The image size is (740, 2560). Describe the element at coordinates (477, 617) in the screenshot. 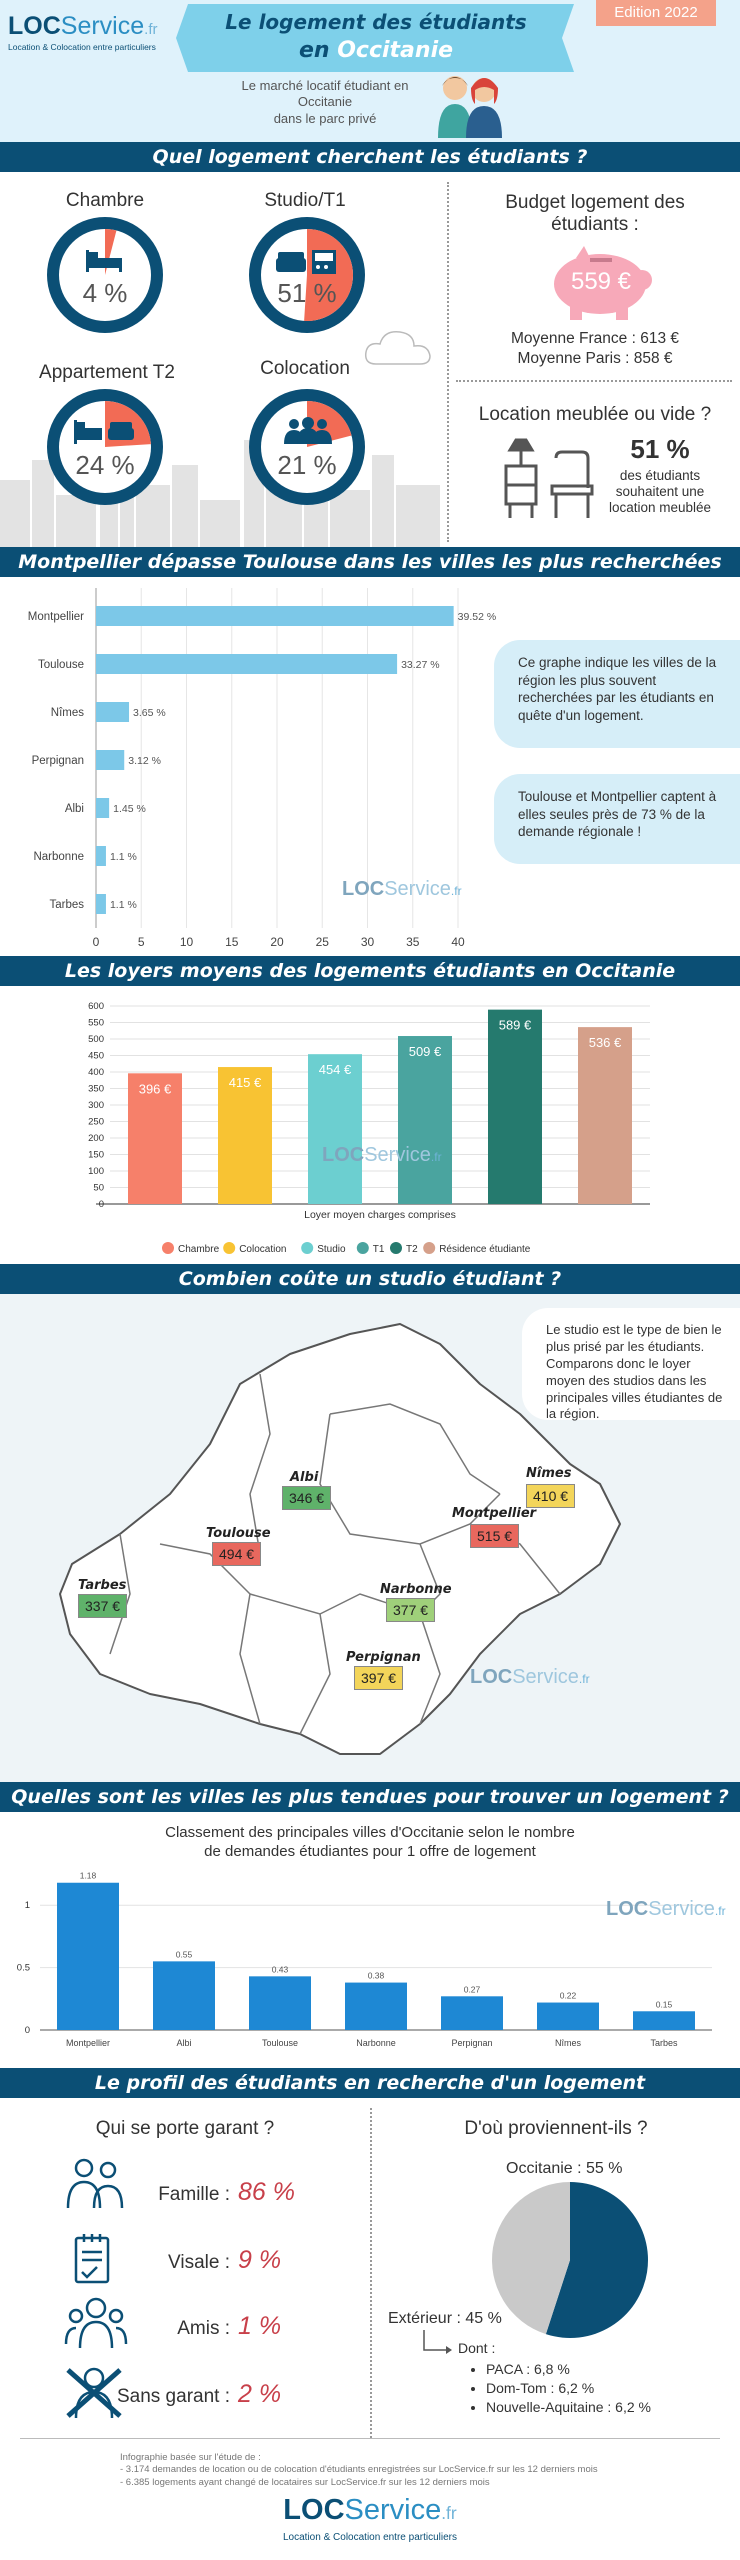

I see `data-label: 39.52 %` at that location.